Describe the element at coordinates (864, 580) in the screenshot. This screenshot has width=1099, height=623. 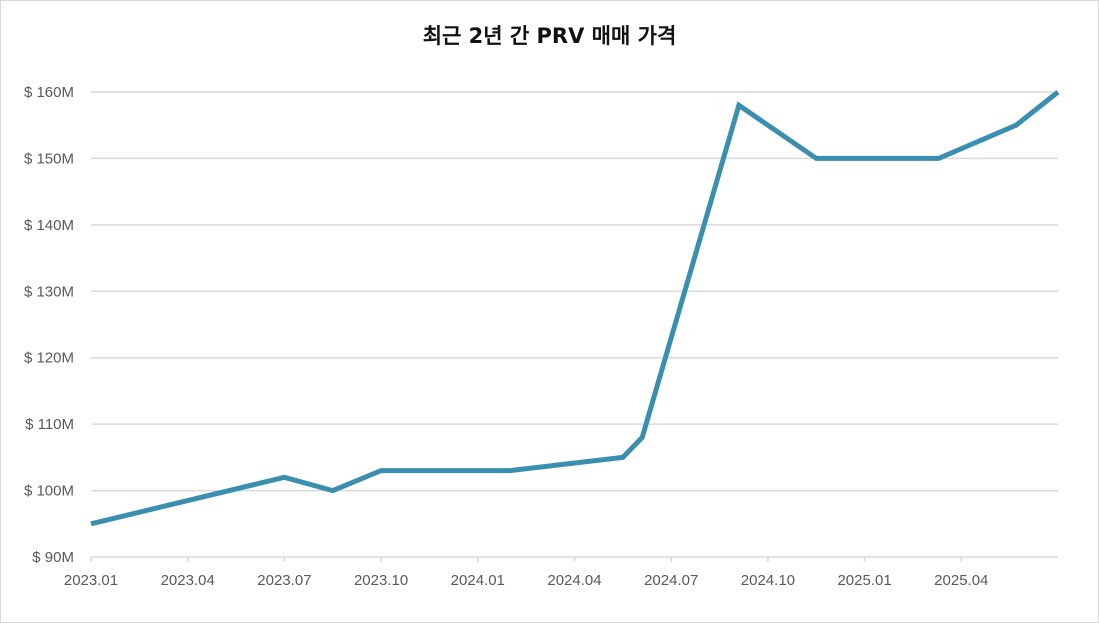
I see `x-tick-label: 2025.01` at that location.